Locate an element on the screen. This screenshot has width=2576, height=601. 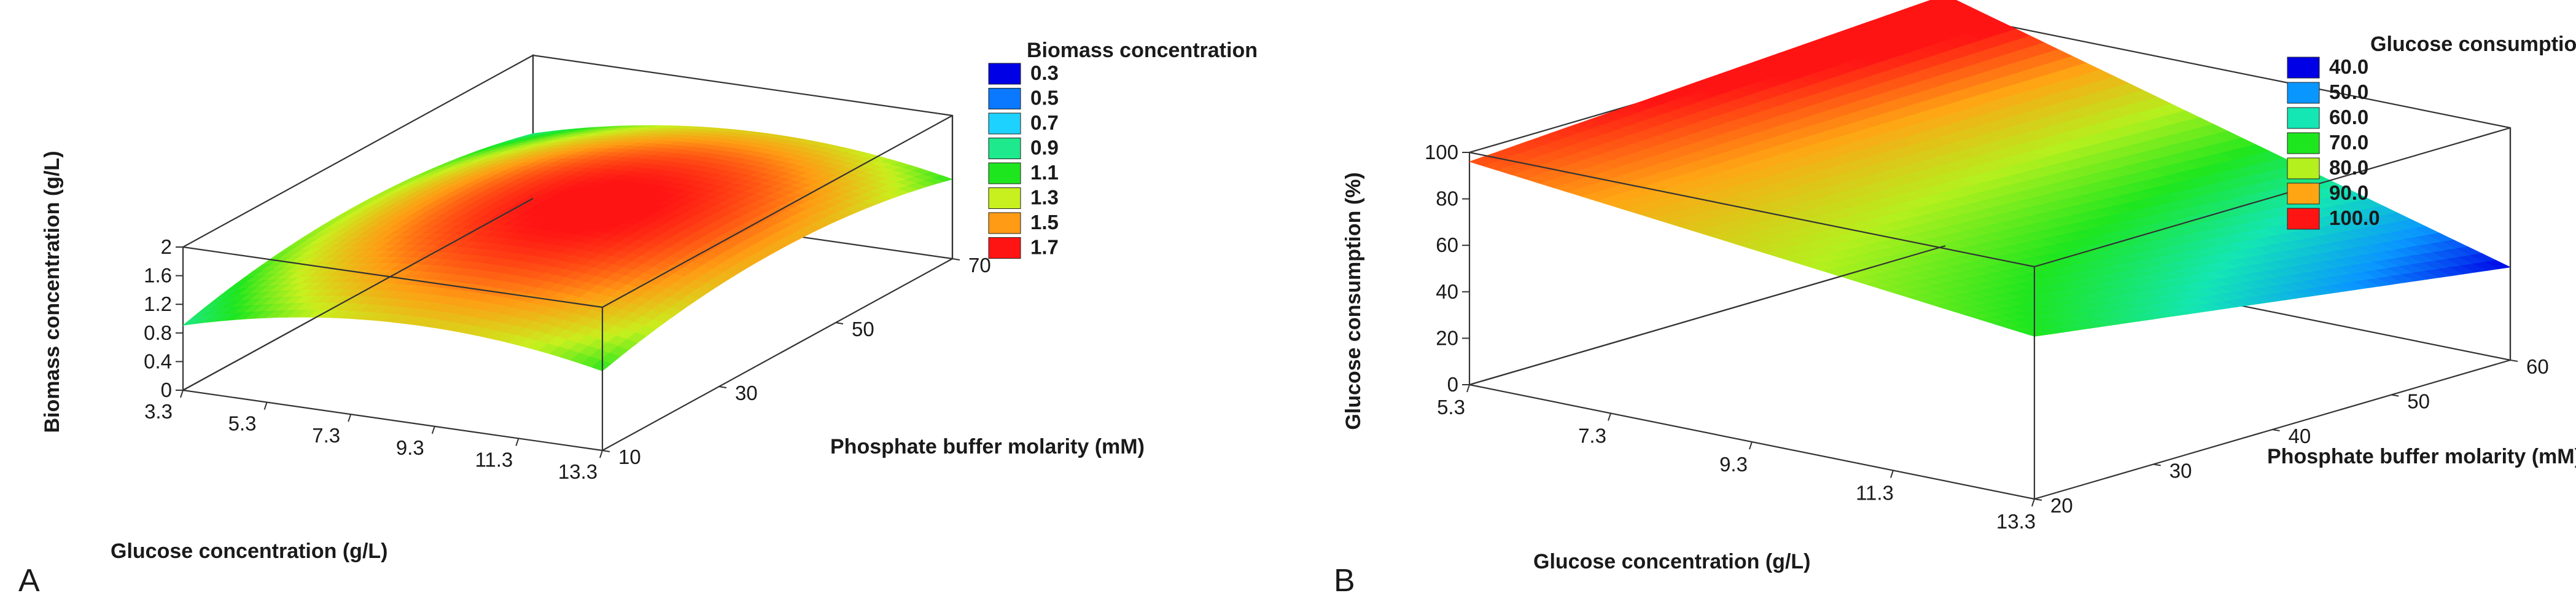
z-tick-label: 2 is located at coordinates (166, 247).